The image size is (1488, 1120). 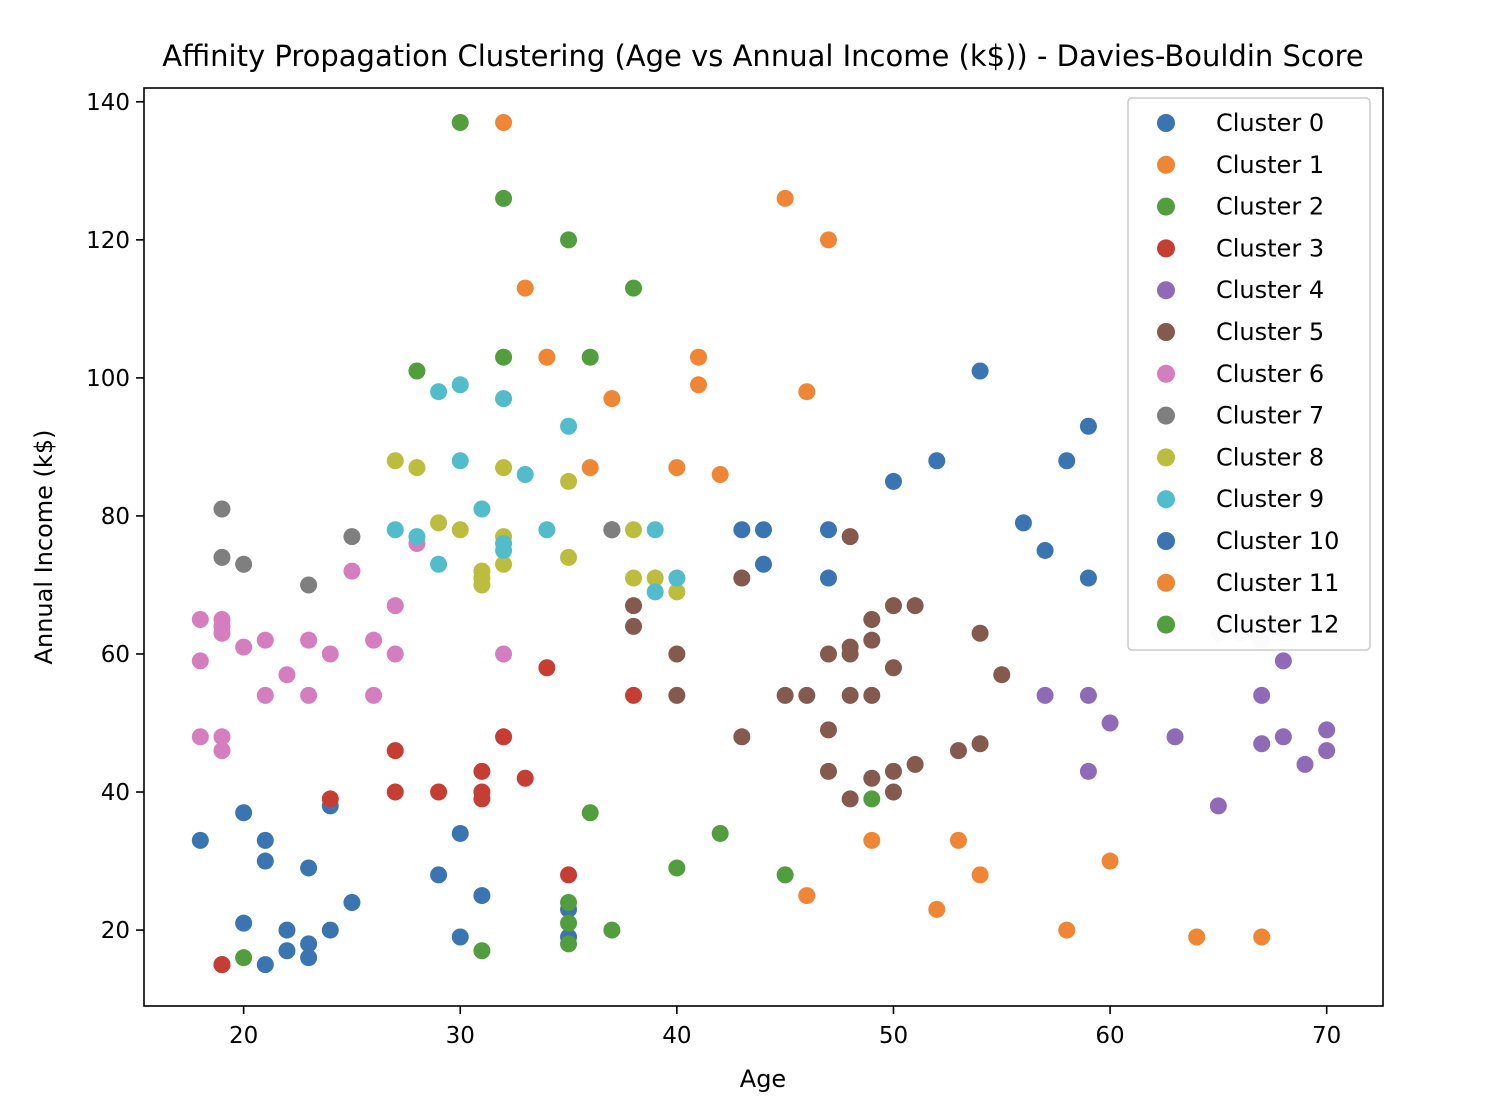 I want to click on legend-label: Cluster 7, so click(x=1270, y=416).